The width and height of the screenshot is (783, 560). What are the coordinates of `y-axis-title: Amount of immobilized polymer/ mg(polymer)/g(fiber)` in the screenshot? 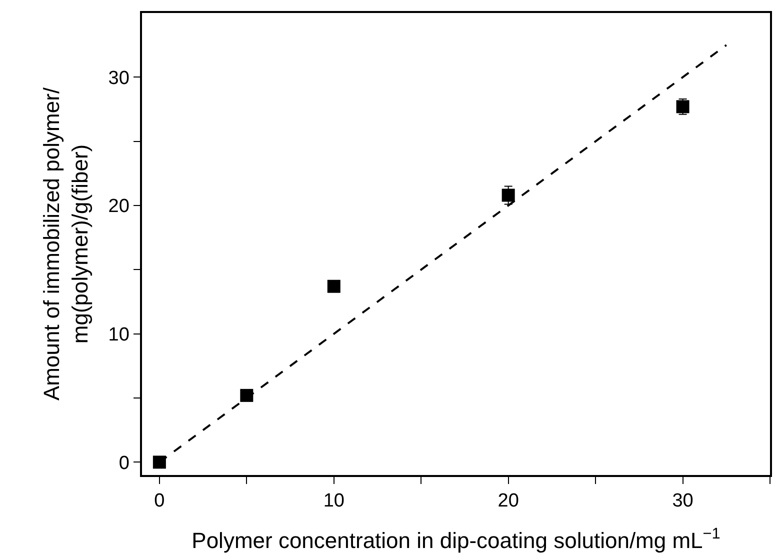 It's located at (66, 243).